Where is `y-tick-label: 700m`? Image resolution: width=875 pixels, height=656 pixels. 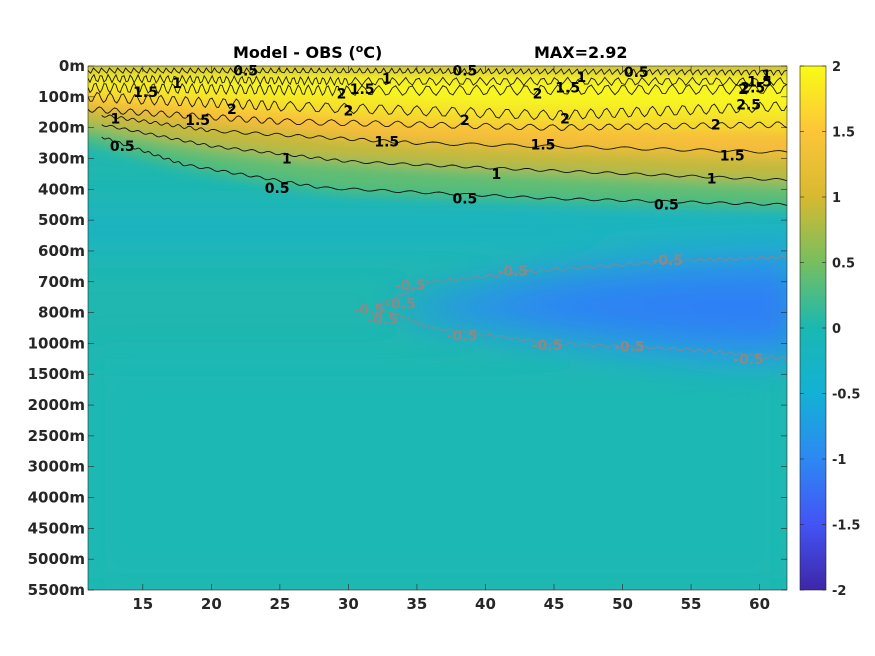
y-tick-label: 700m is located at coordinates (61, 282).